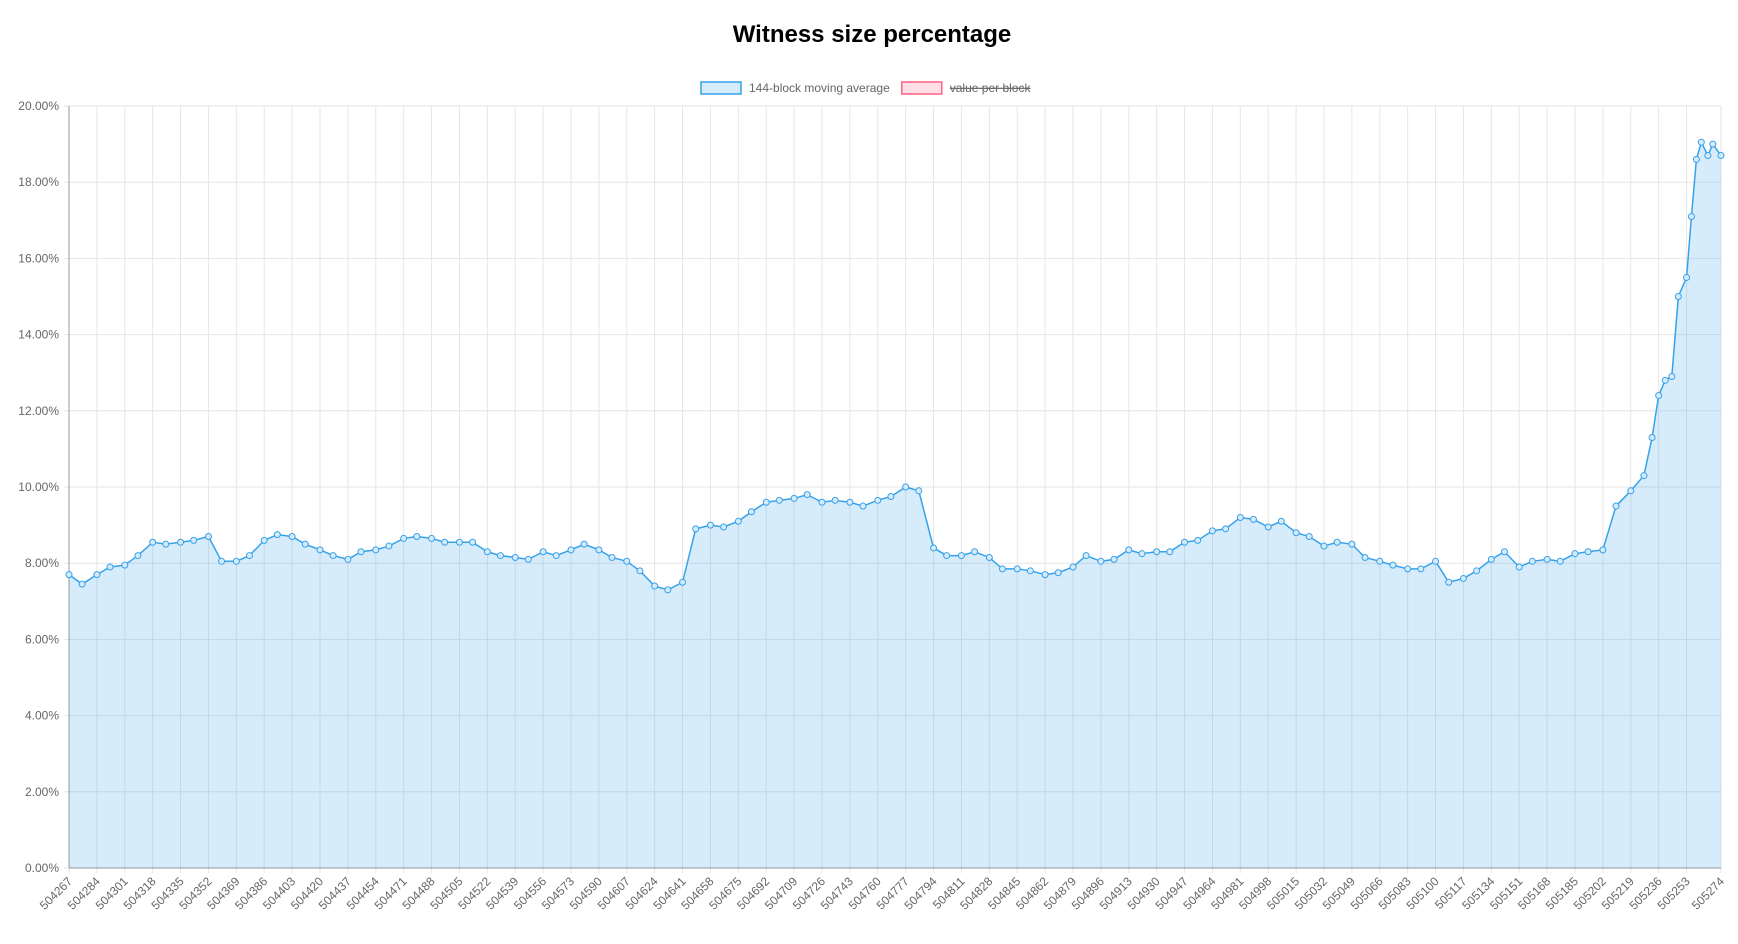 The width and height of the screenshot is (1738, 944). What do you see at coordinates (42, 639) in the screenshot?
I see `y-tick-label: 6.00%` at bounding box center [42, 639].